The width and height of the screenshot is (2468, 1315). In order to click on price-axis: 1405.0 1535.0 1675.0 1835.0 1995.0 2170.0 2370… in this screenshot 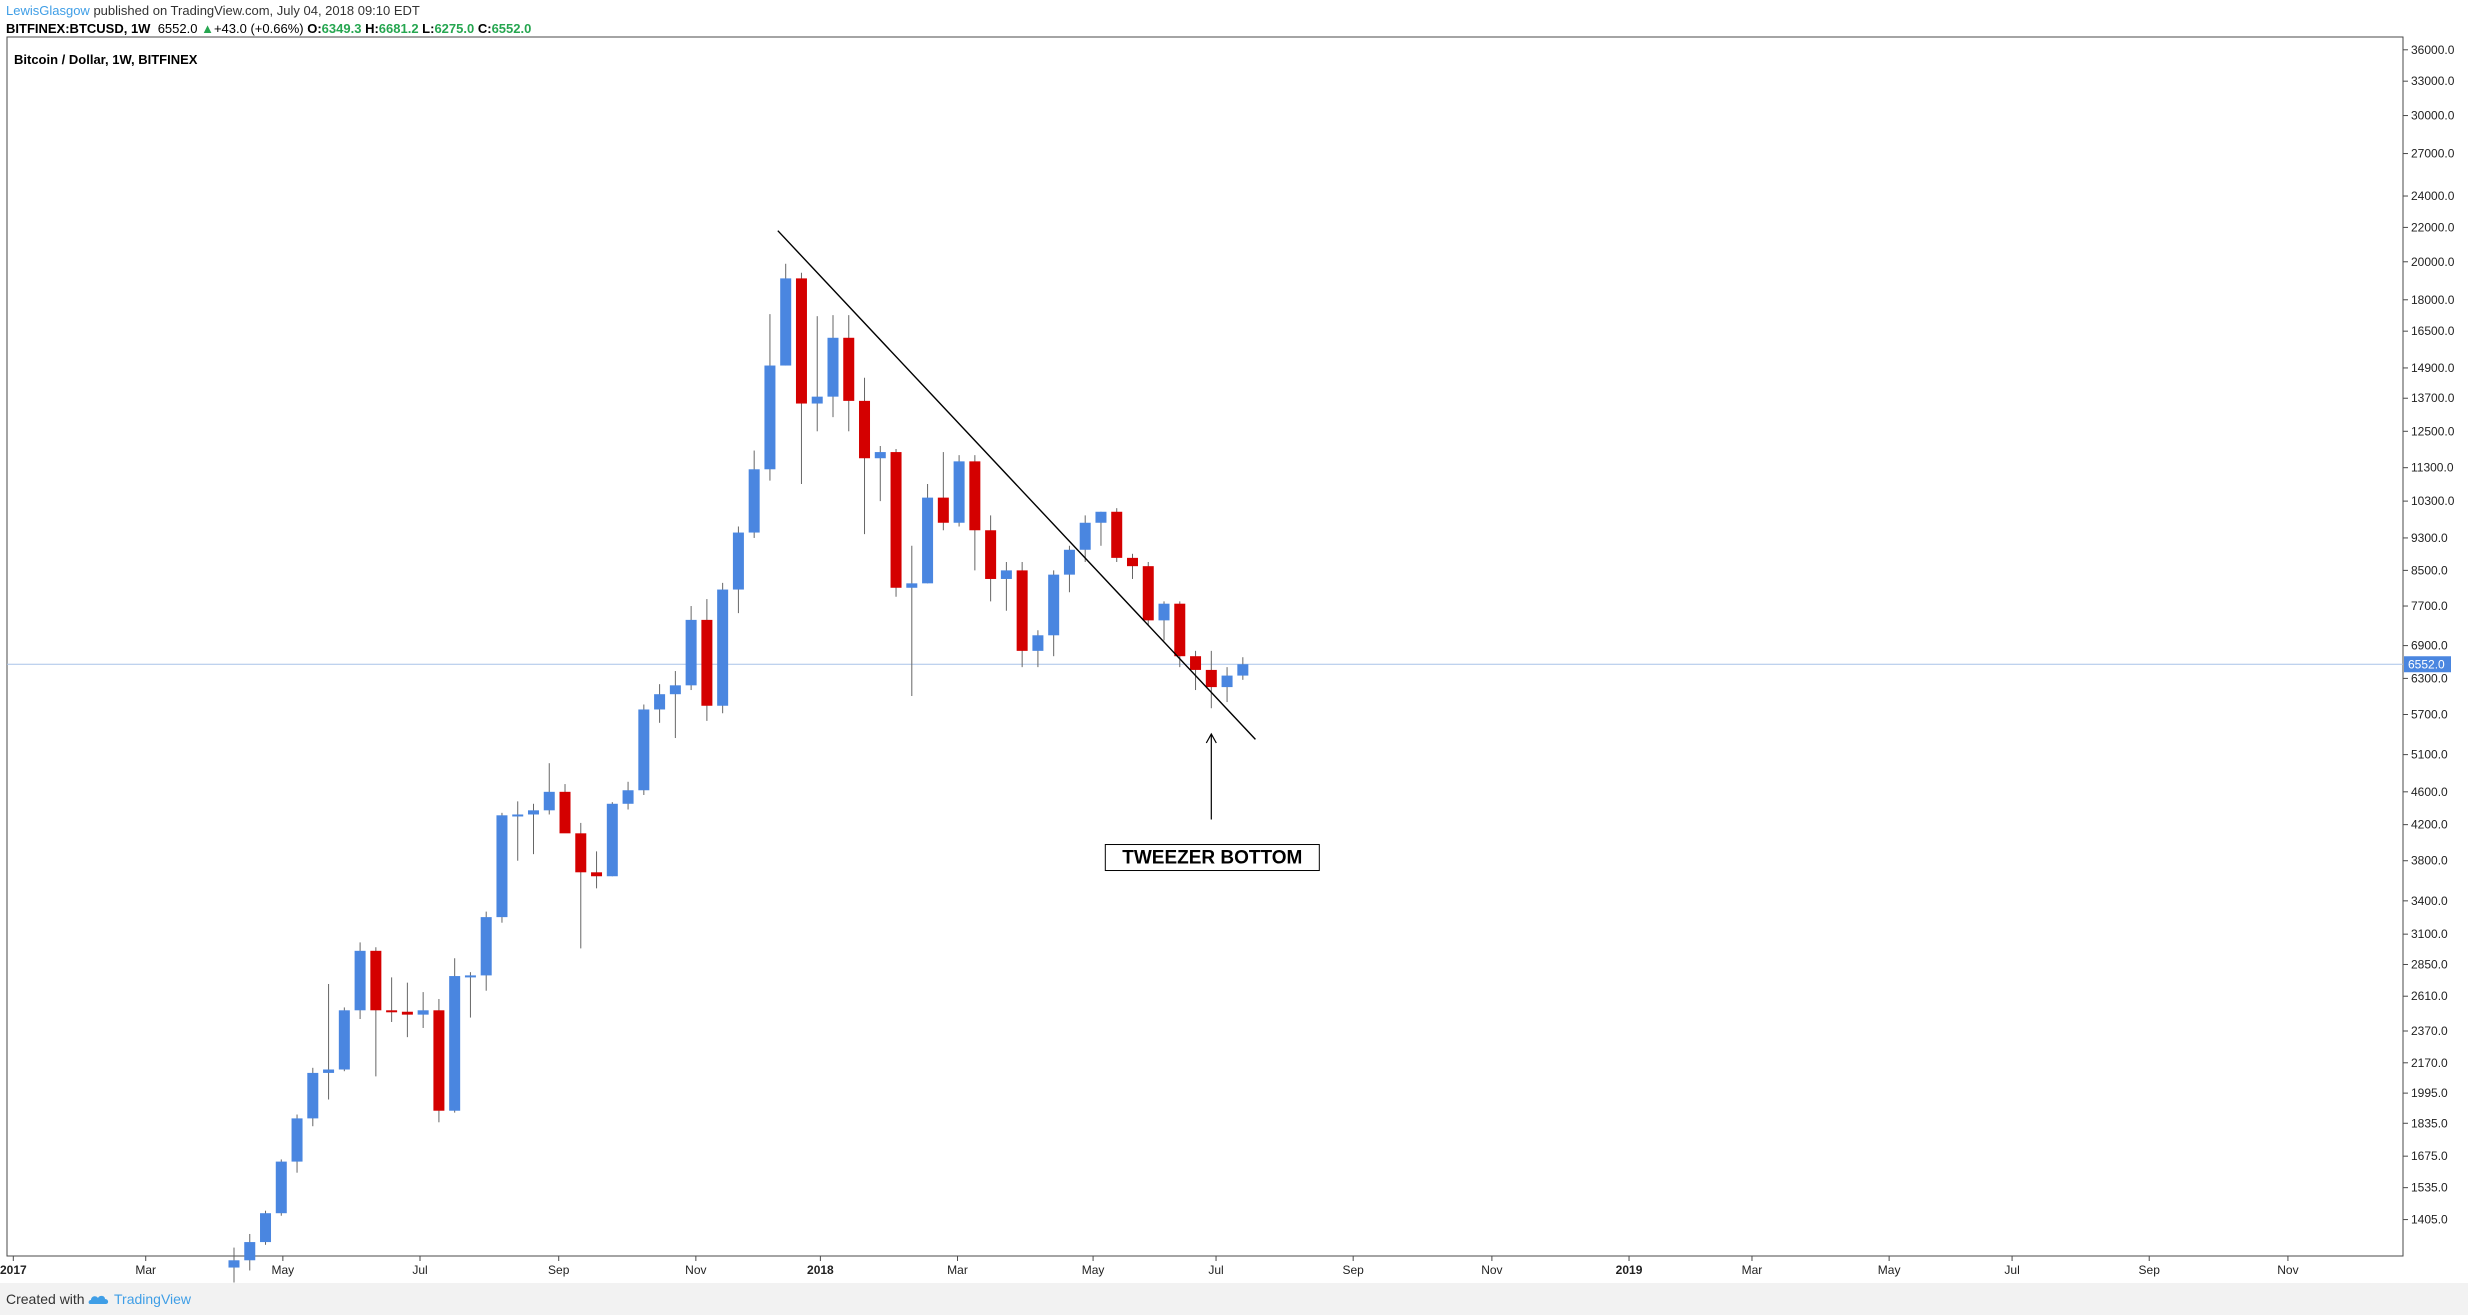, I will do `click(2429, 635)`.